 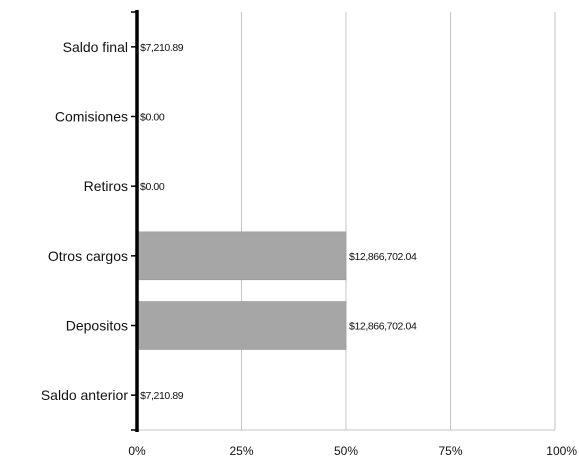 What do you see at coordinates (135, 221) in the screenshot?
I see `y-axis` at bounding box center [135, 221].